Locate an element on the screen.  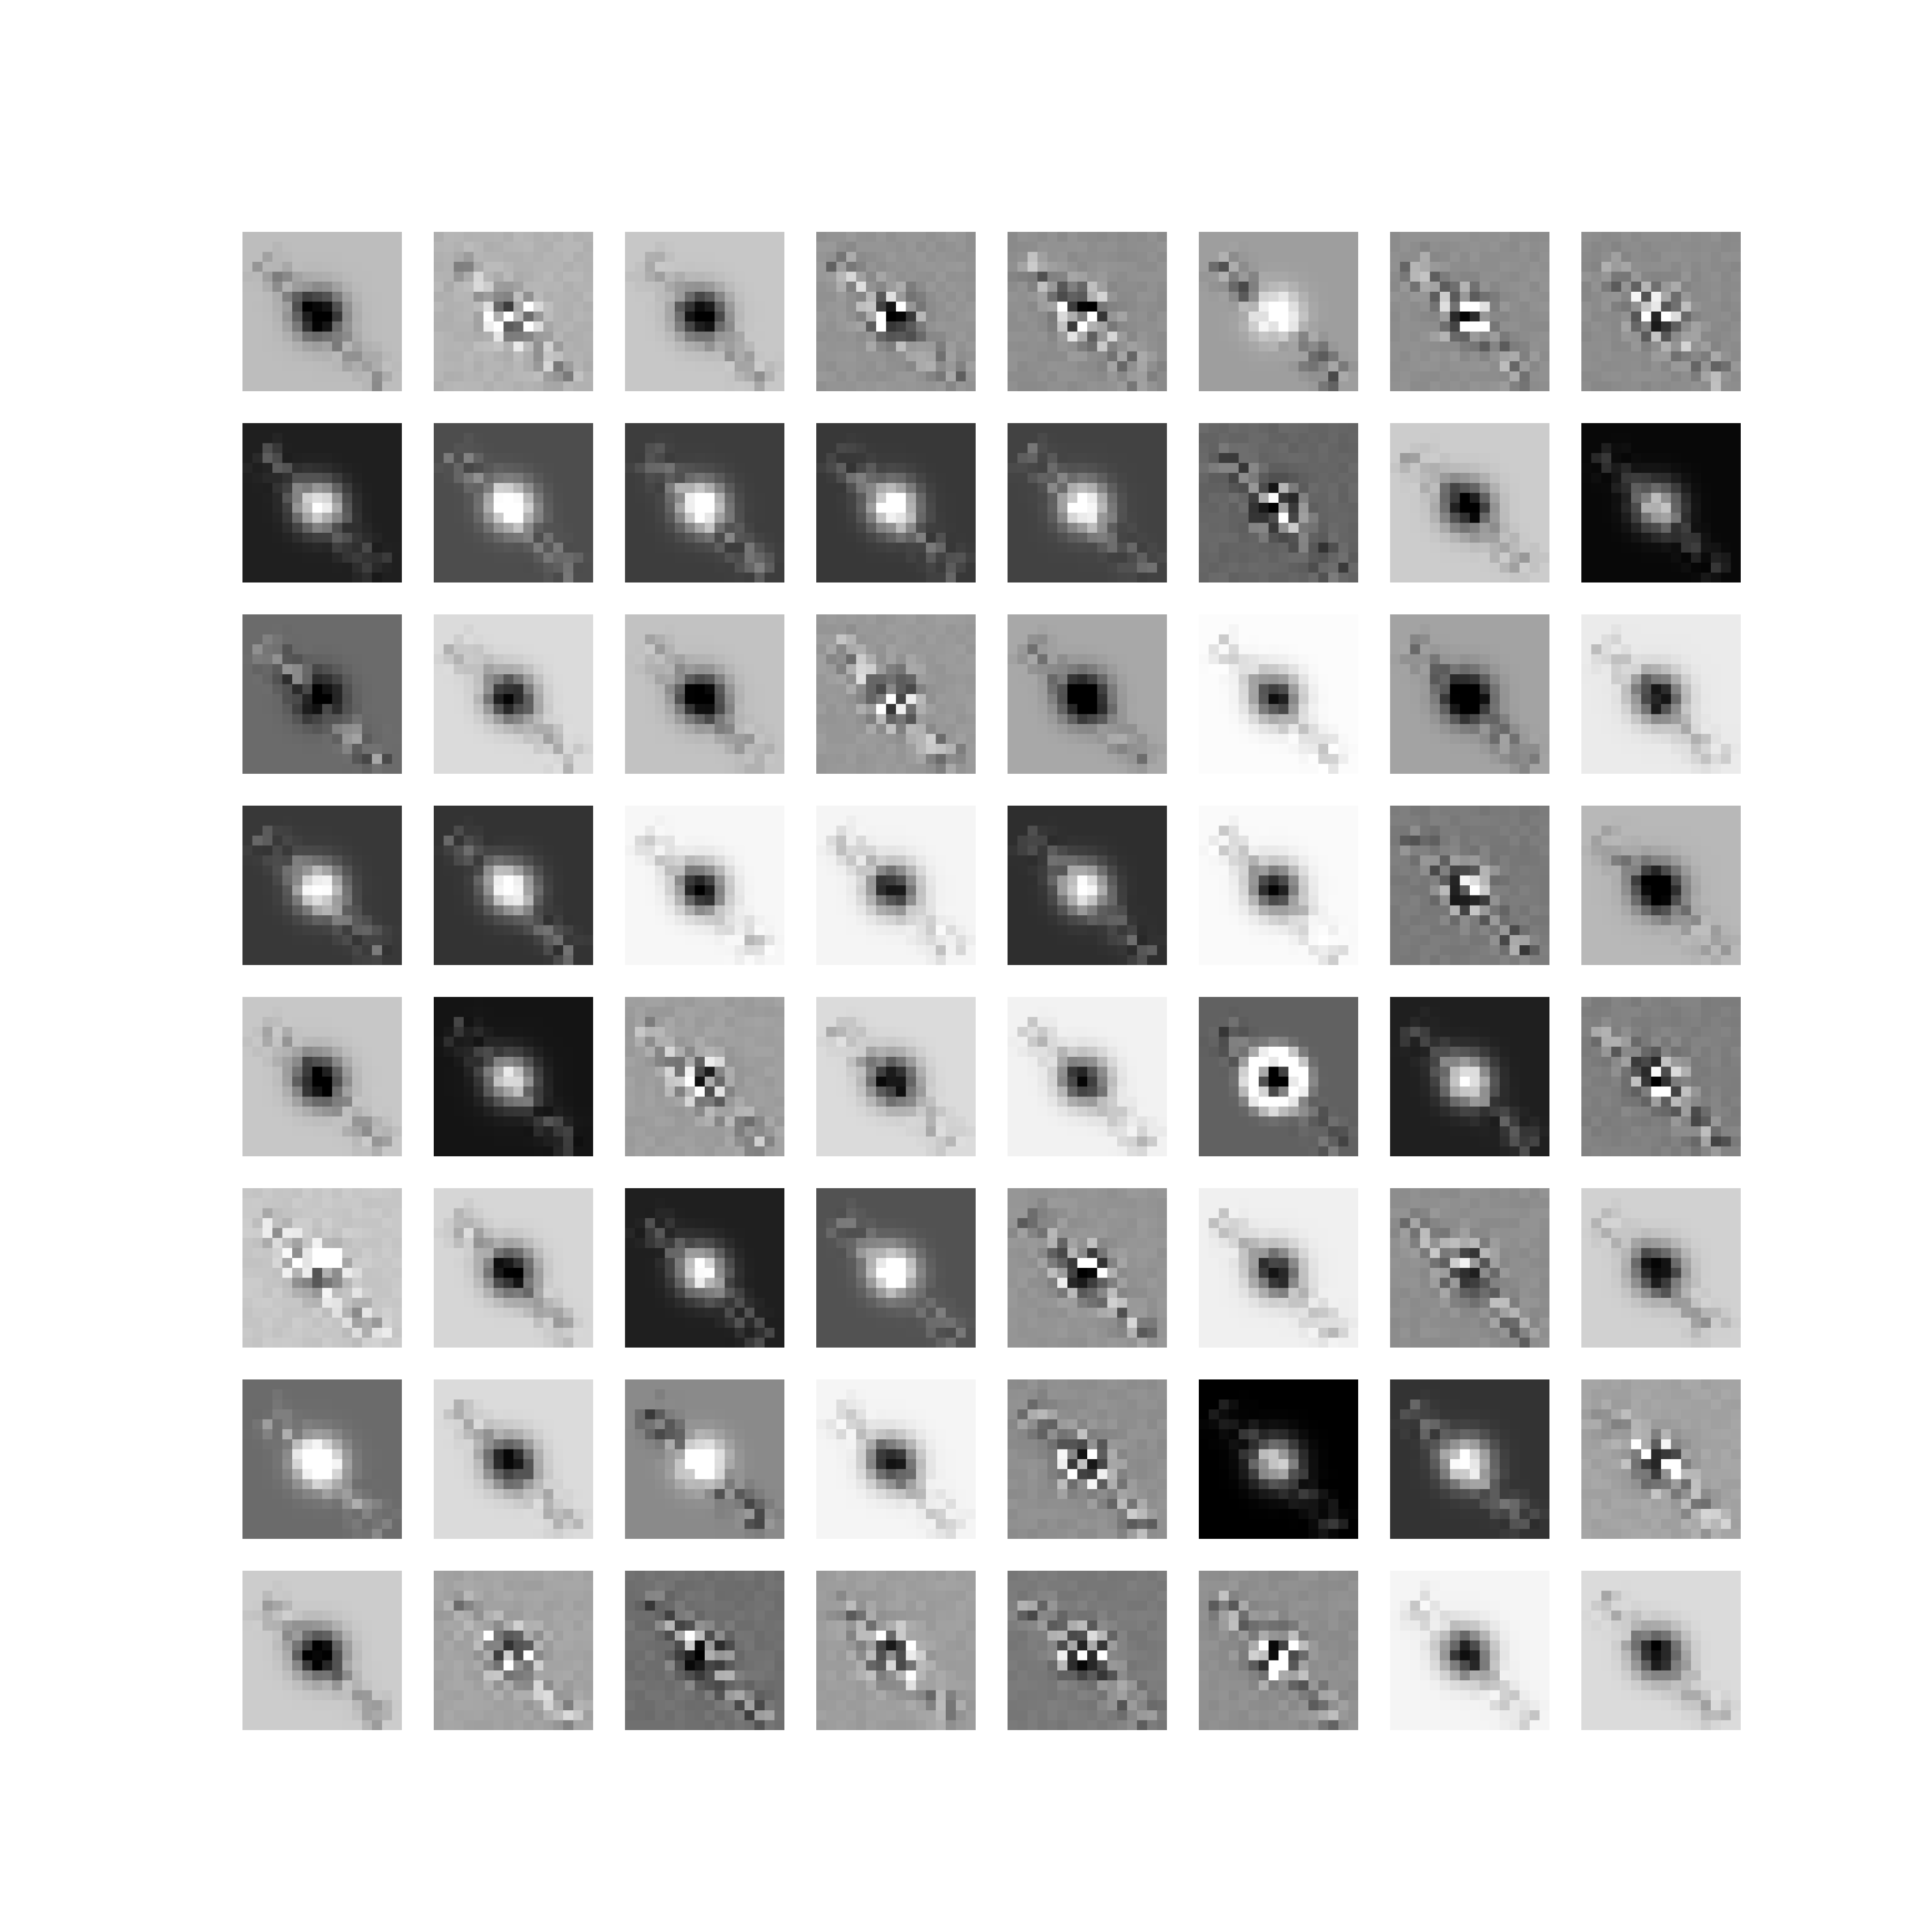
filter-tile-r4-c1 is located at coordinates (322, 885).